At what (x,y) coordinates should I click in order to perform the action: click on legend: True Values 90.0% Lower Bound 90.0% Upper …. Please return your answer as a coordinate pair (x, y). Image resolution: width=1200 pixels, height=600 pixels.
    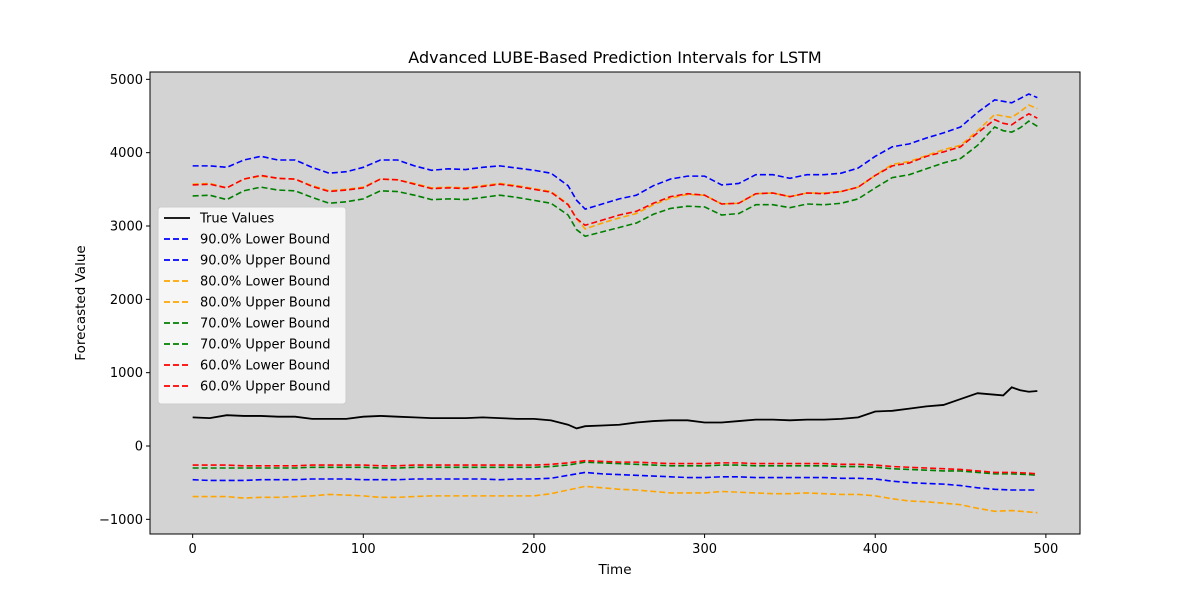
    Looking at the image, I should click on (252, 305).